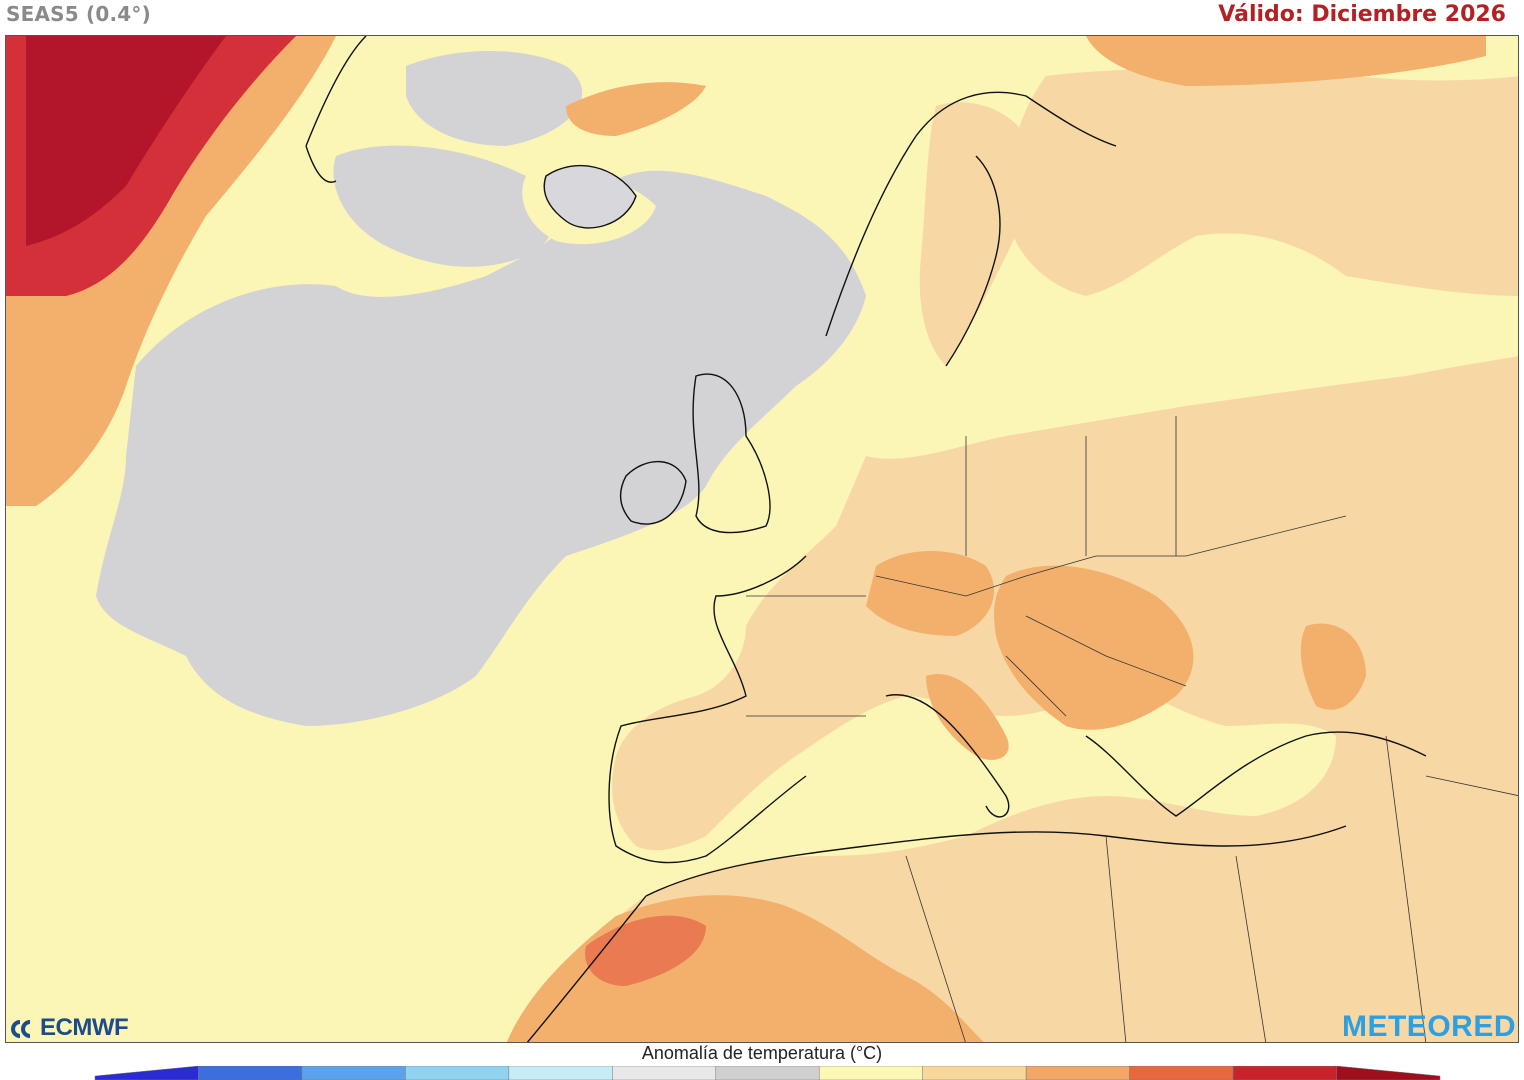 The width and height of the screenshot is (1524, 1080). I want to click on warm-anomaly-scandinavia, so click(974, 234).